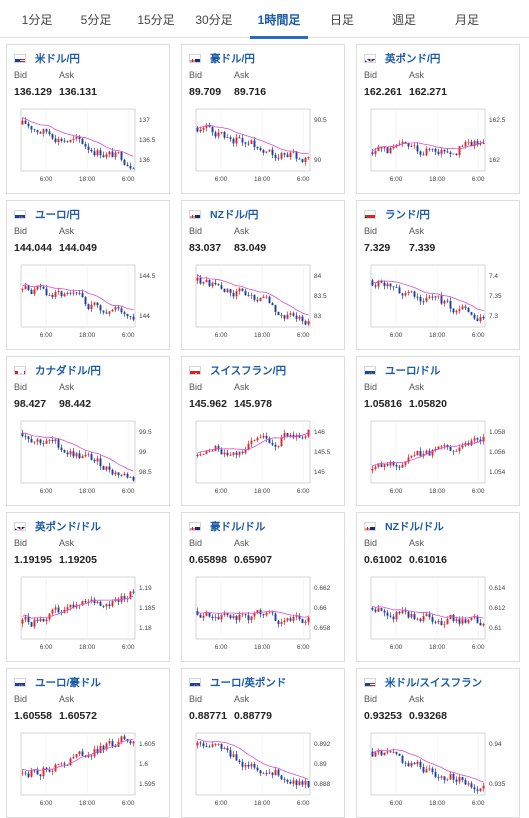 The image size is (529, 818). I want to click on currency-pair-link: スイスフラン/円, so click(248, 370).